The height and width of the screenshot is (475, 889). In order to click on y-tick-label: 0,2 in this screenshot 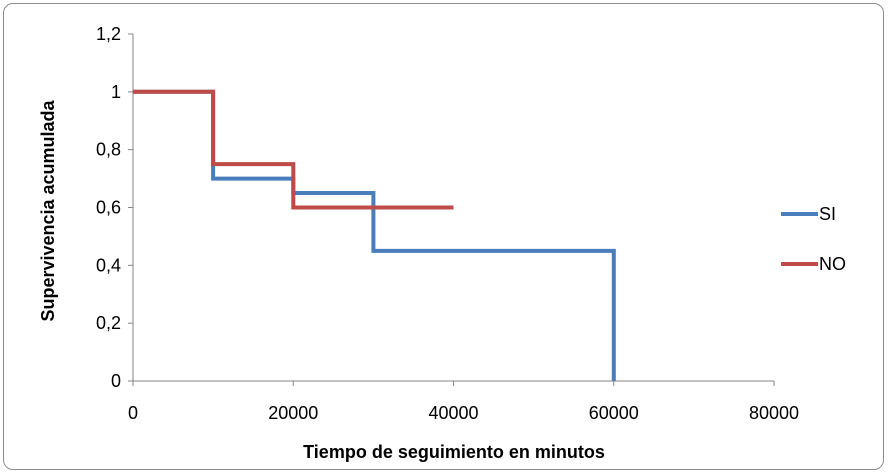, I will do `click(108, 323)`.